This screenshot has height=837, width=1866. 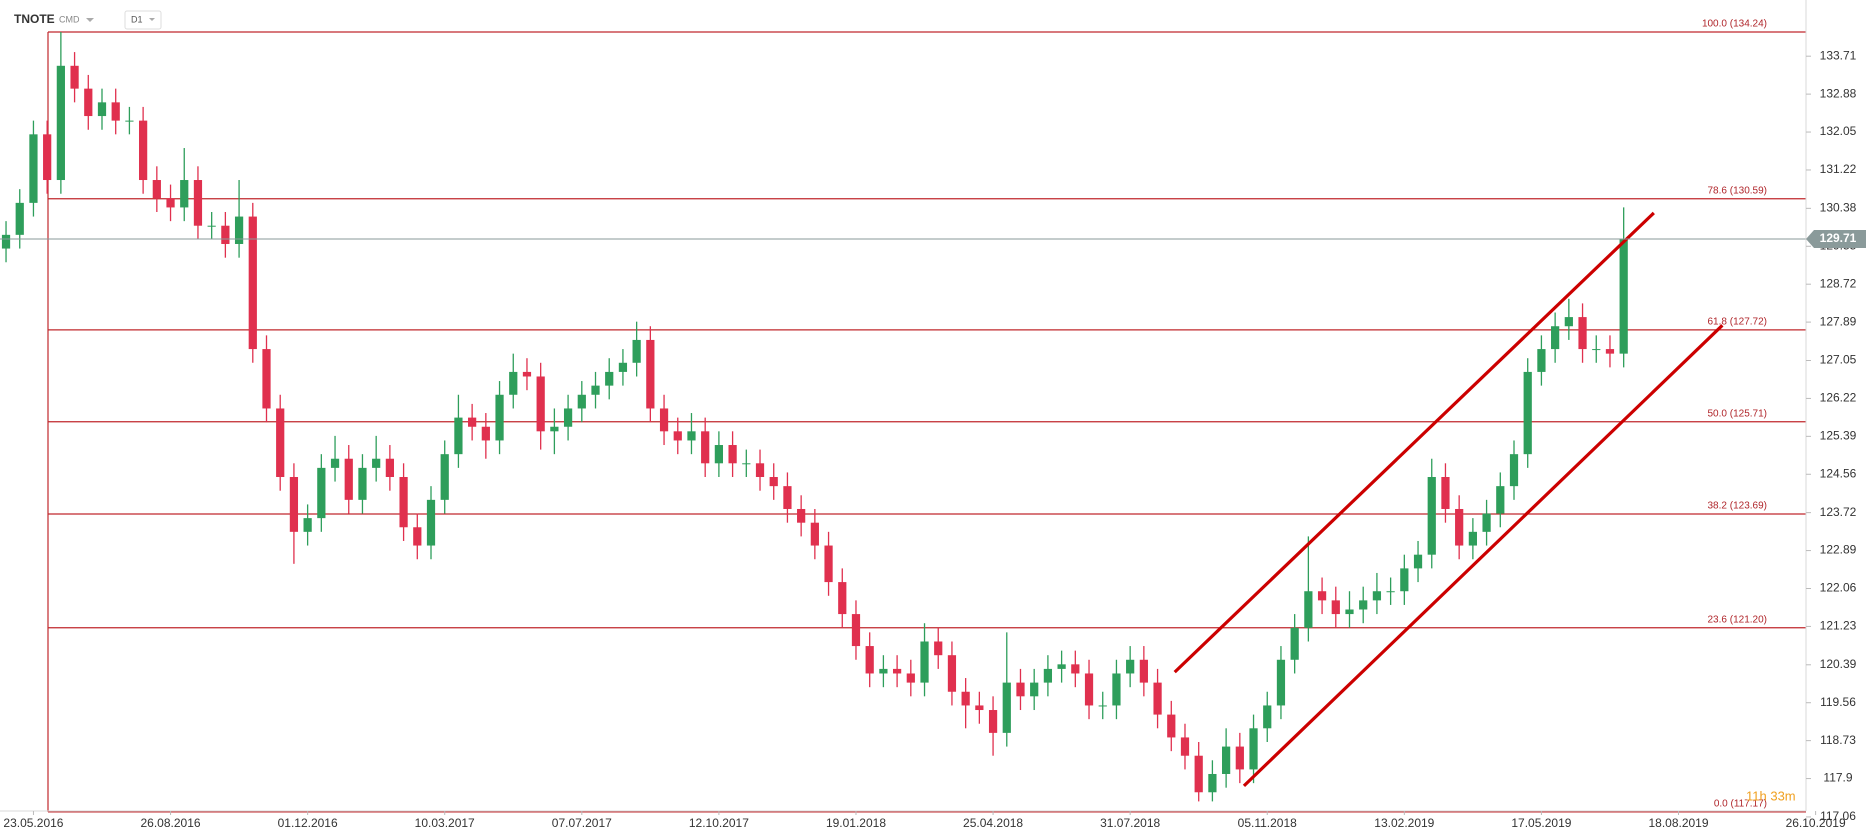 I want to click on y-tick-label: 124.56, so click(x=1838, y=473).